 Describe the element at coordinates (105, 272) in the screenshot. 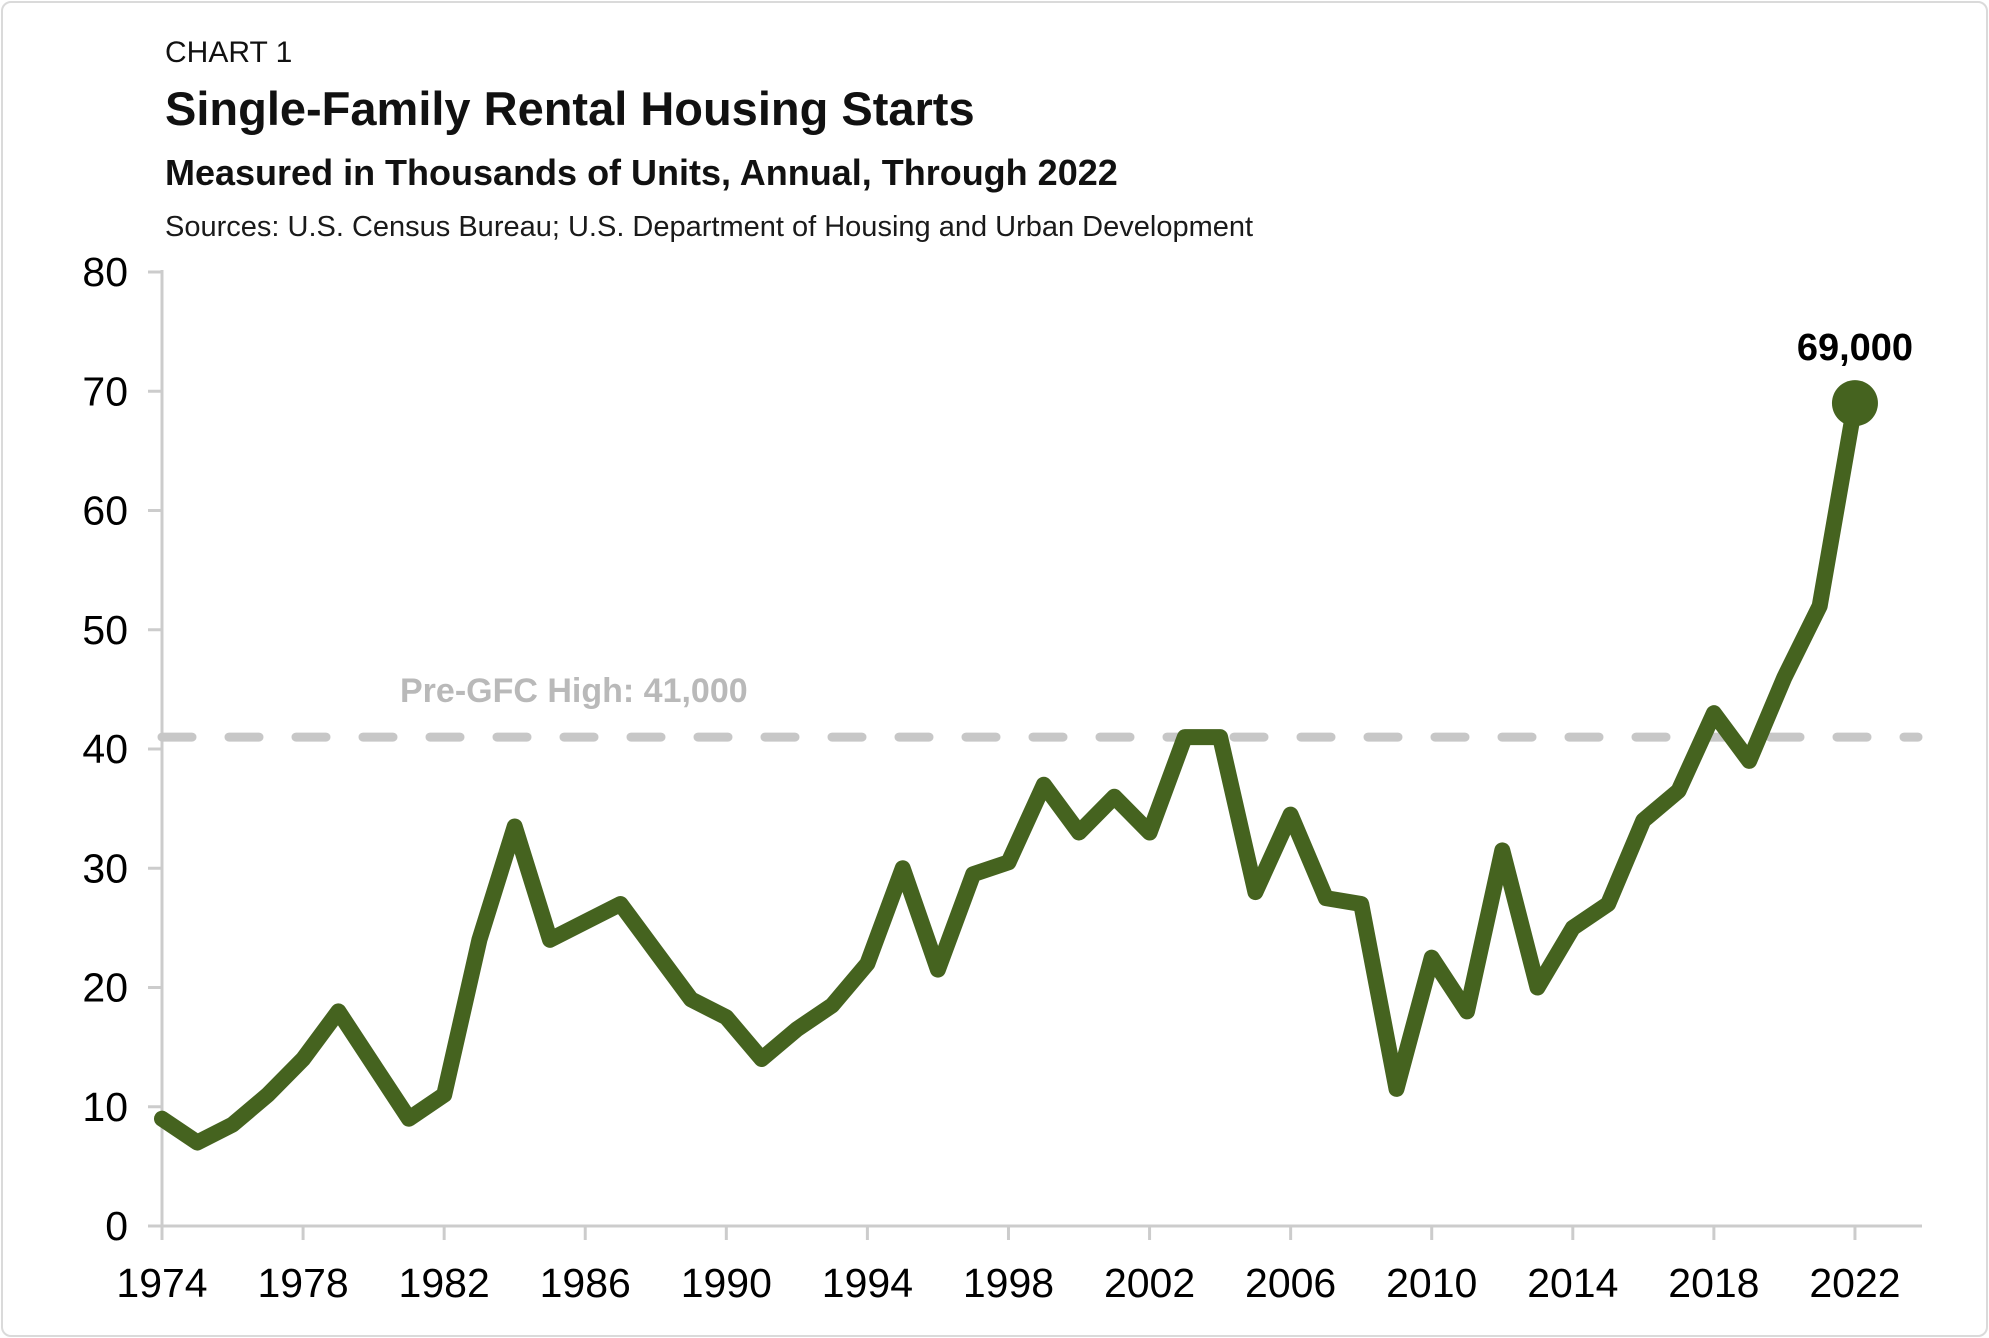

I see `y-axis-tick-label: 80` at that location.